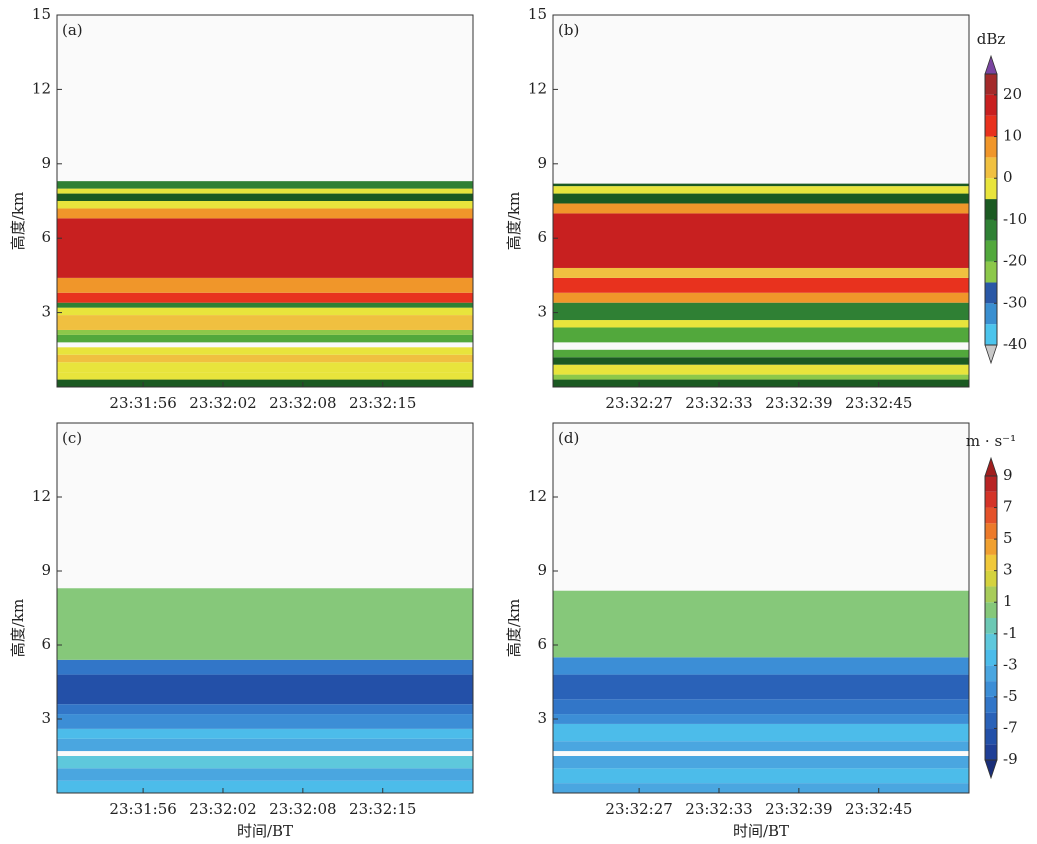 The image size is (1037, 844). What do you see at coordinates (1015, 261) in the screenshot?
I see `colorbar-tick-label: -20` at bounding box center [1015, 261].